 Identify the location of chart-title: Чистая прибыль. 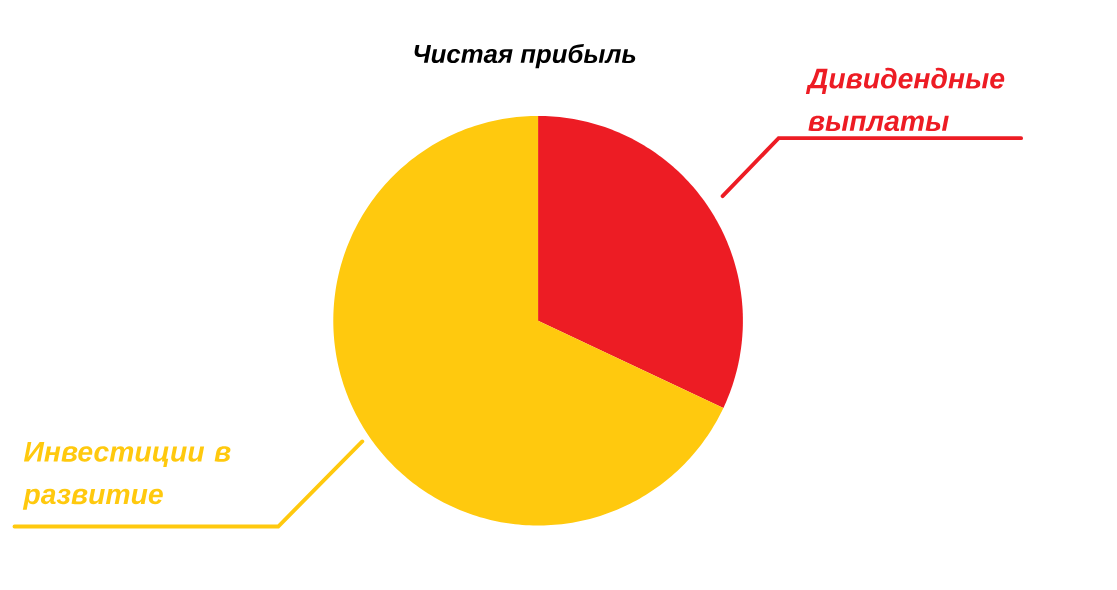
(525, 56).